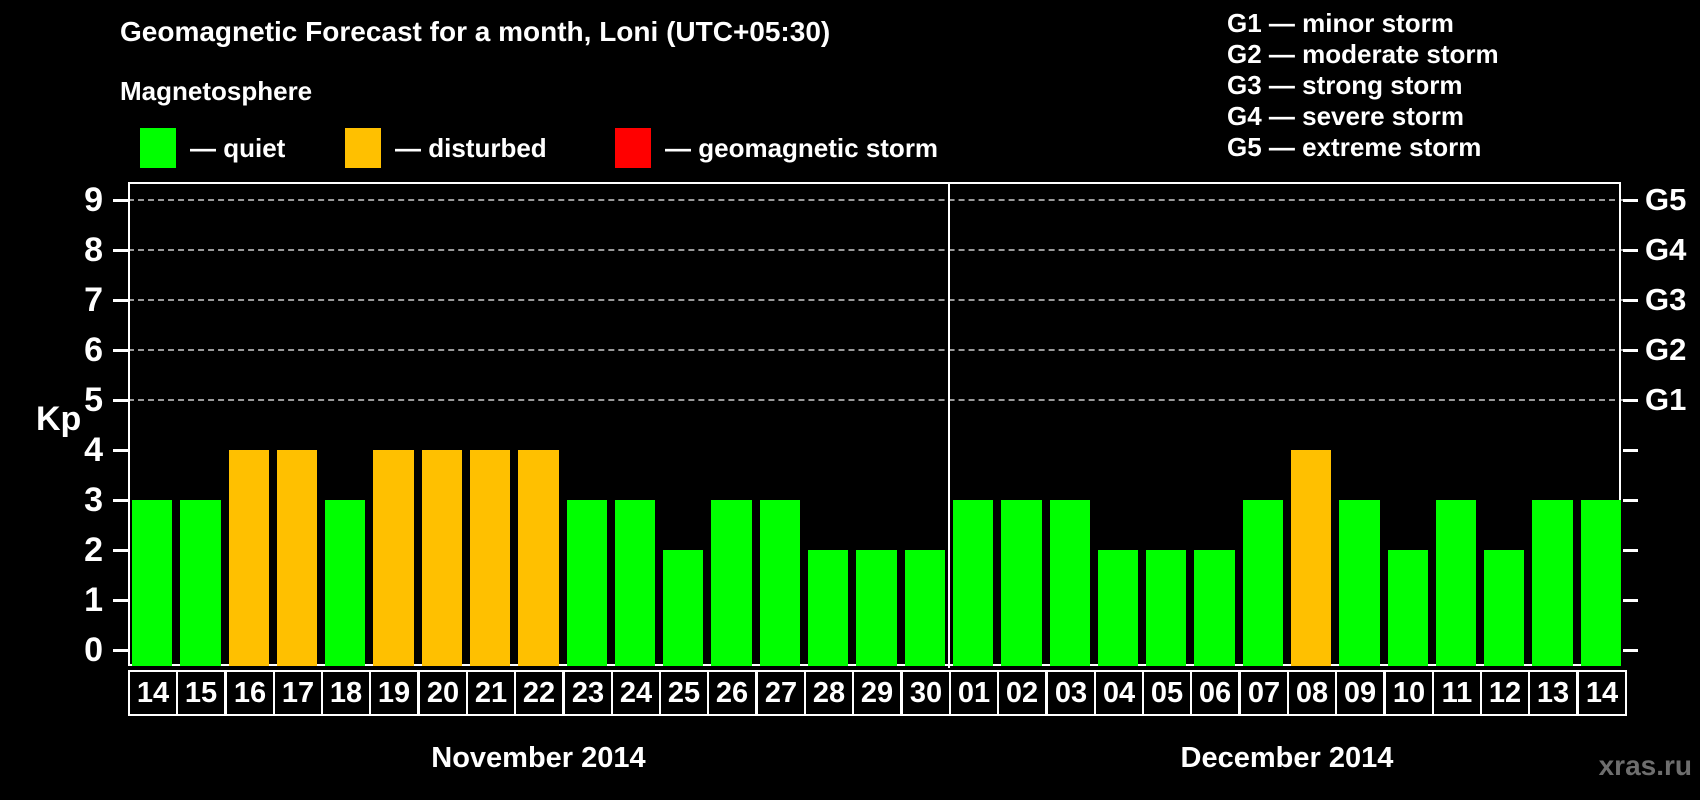 Image resolution: width=1700 pixels, height=800 pixels. I want to click on day-label-box: 28, so click(829, 693).